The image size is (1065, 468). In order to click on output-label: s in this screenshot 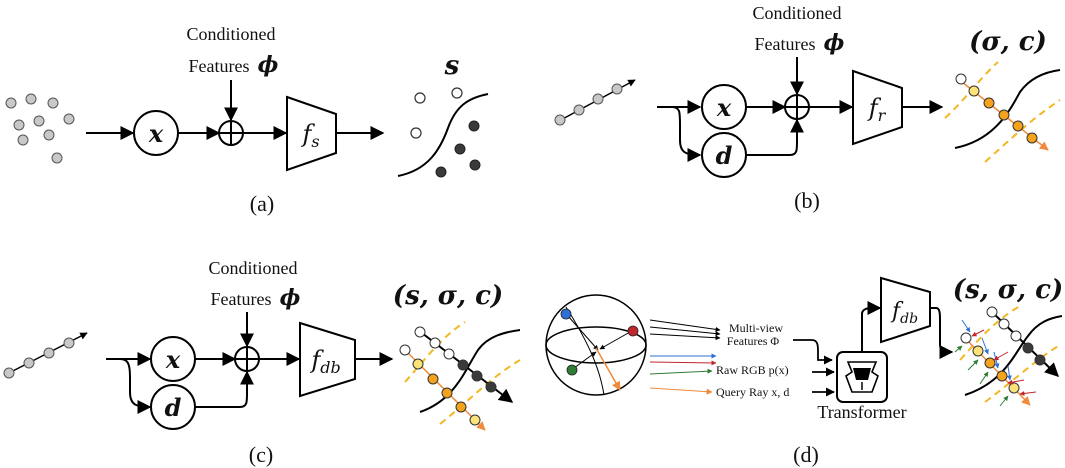, I will do `click(452, 66)`.